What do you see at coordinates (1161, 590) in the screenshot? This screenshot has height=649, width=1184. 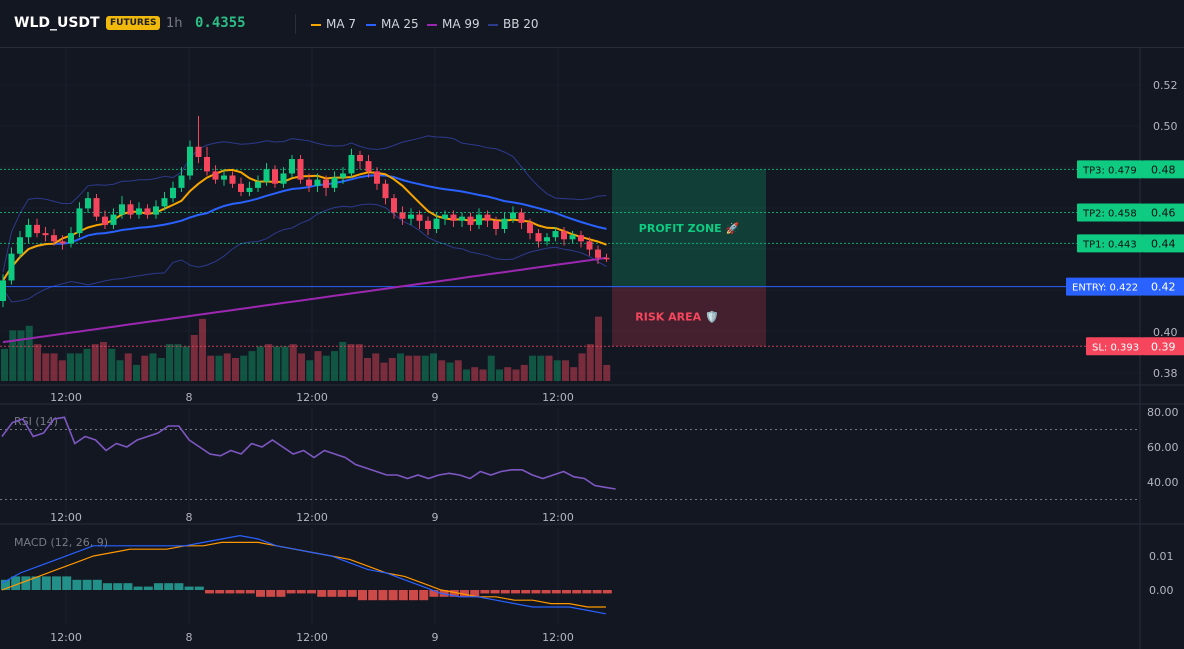 I see `macd-tick-label: 0.00` at bounding box center [1161, 590].